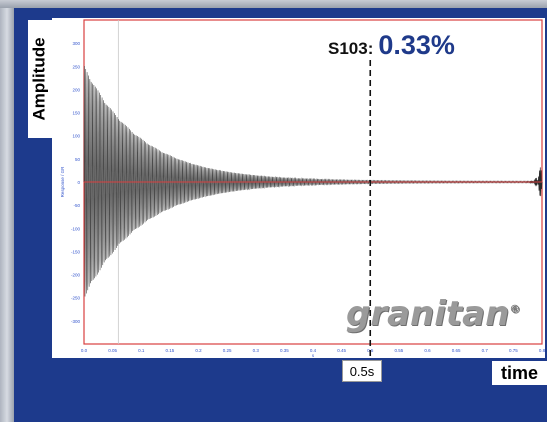 The image size is (547, 422). What do you see at coordinates (62, 182) in the screenshot?
I see `inner-y-axis-label: Response / GR` at bounding box center [62, 182].